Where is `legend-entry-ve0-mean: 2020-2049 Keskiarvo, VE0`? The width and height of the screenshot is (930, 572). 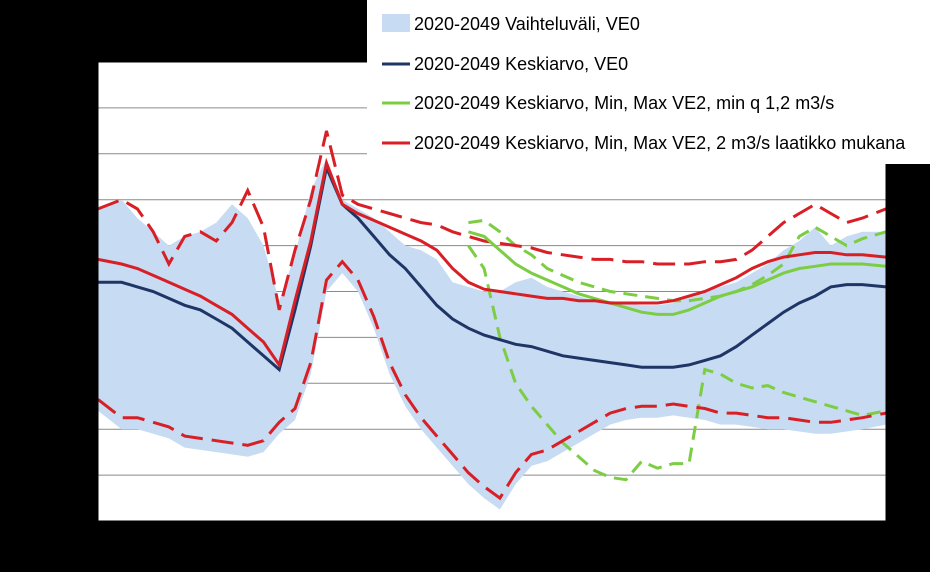 legend-entry-ve0-mean: 2020-2049 Keskiarvo, VE0 is located at coordinates (505, 64).